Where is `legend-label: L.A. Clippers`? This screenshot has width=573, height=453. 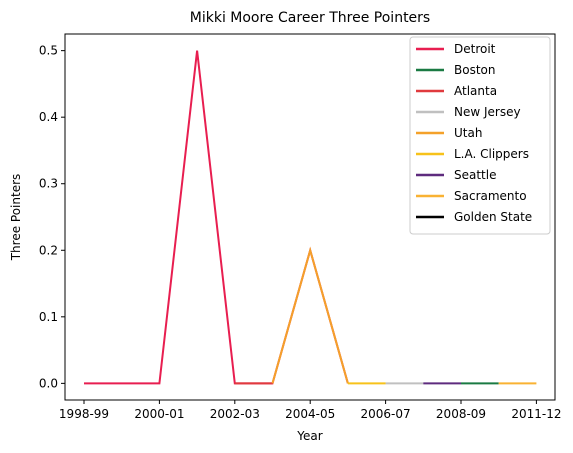
legend-label: L.A. Clippers is located at coordinates (491, 154).